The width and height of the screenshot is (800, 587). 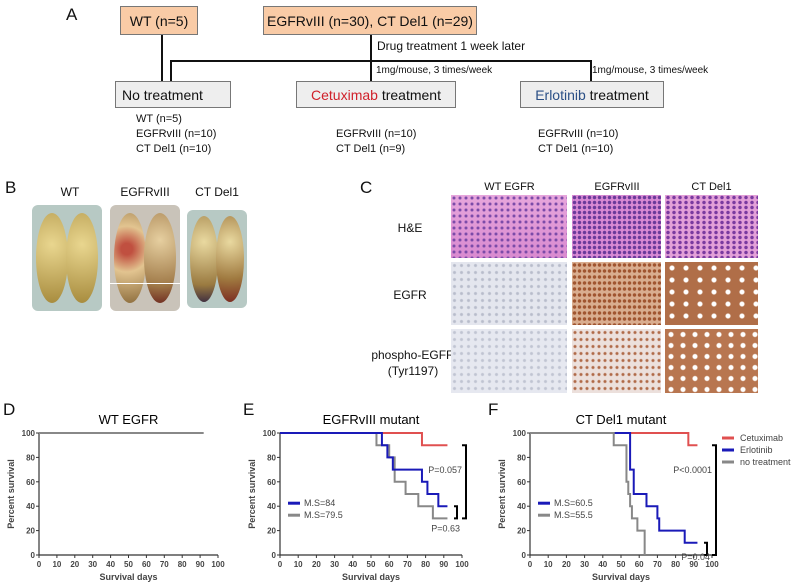 I want to click on count: CT Del1 (n=10), so click(x=174, y=149).